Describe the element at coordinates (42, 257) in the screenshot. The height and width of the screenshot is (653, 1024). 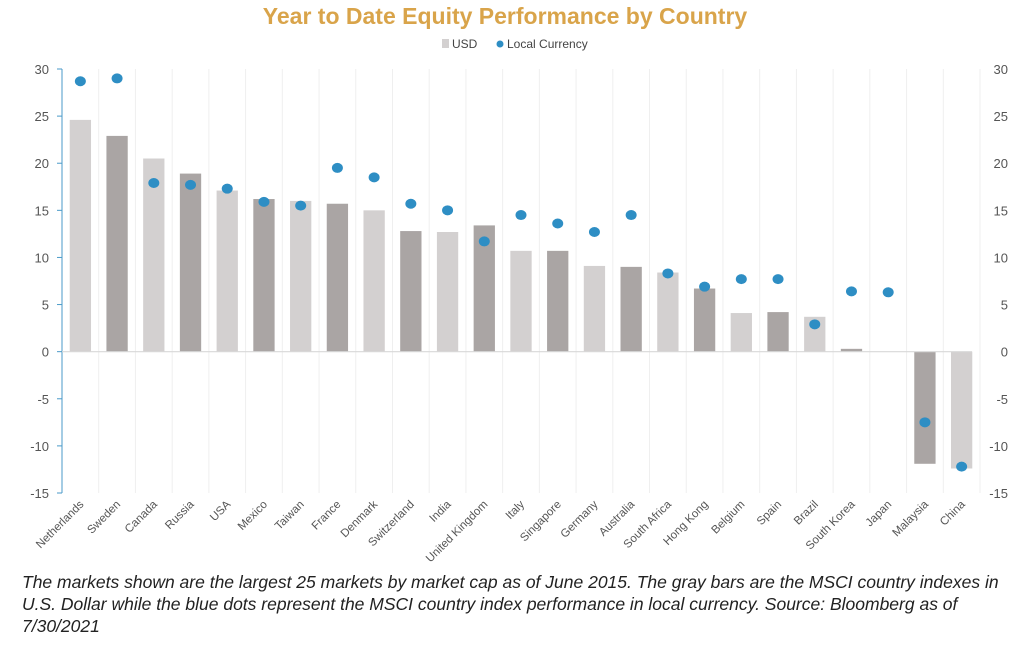
I see `y-tick-label-left: 10` at that location.